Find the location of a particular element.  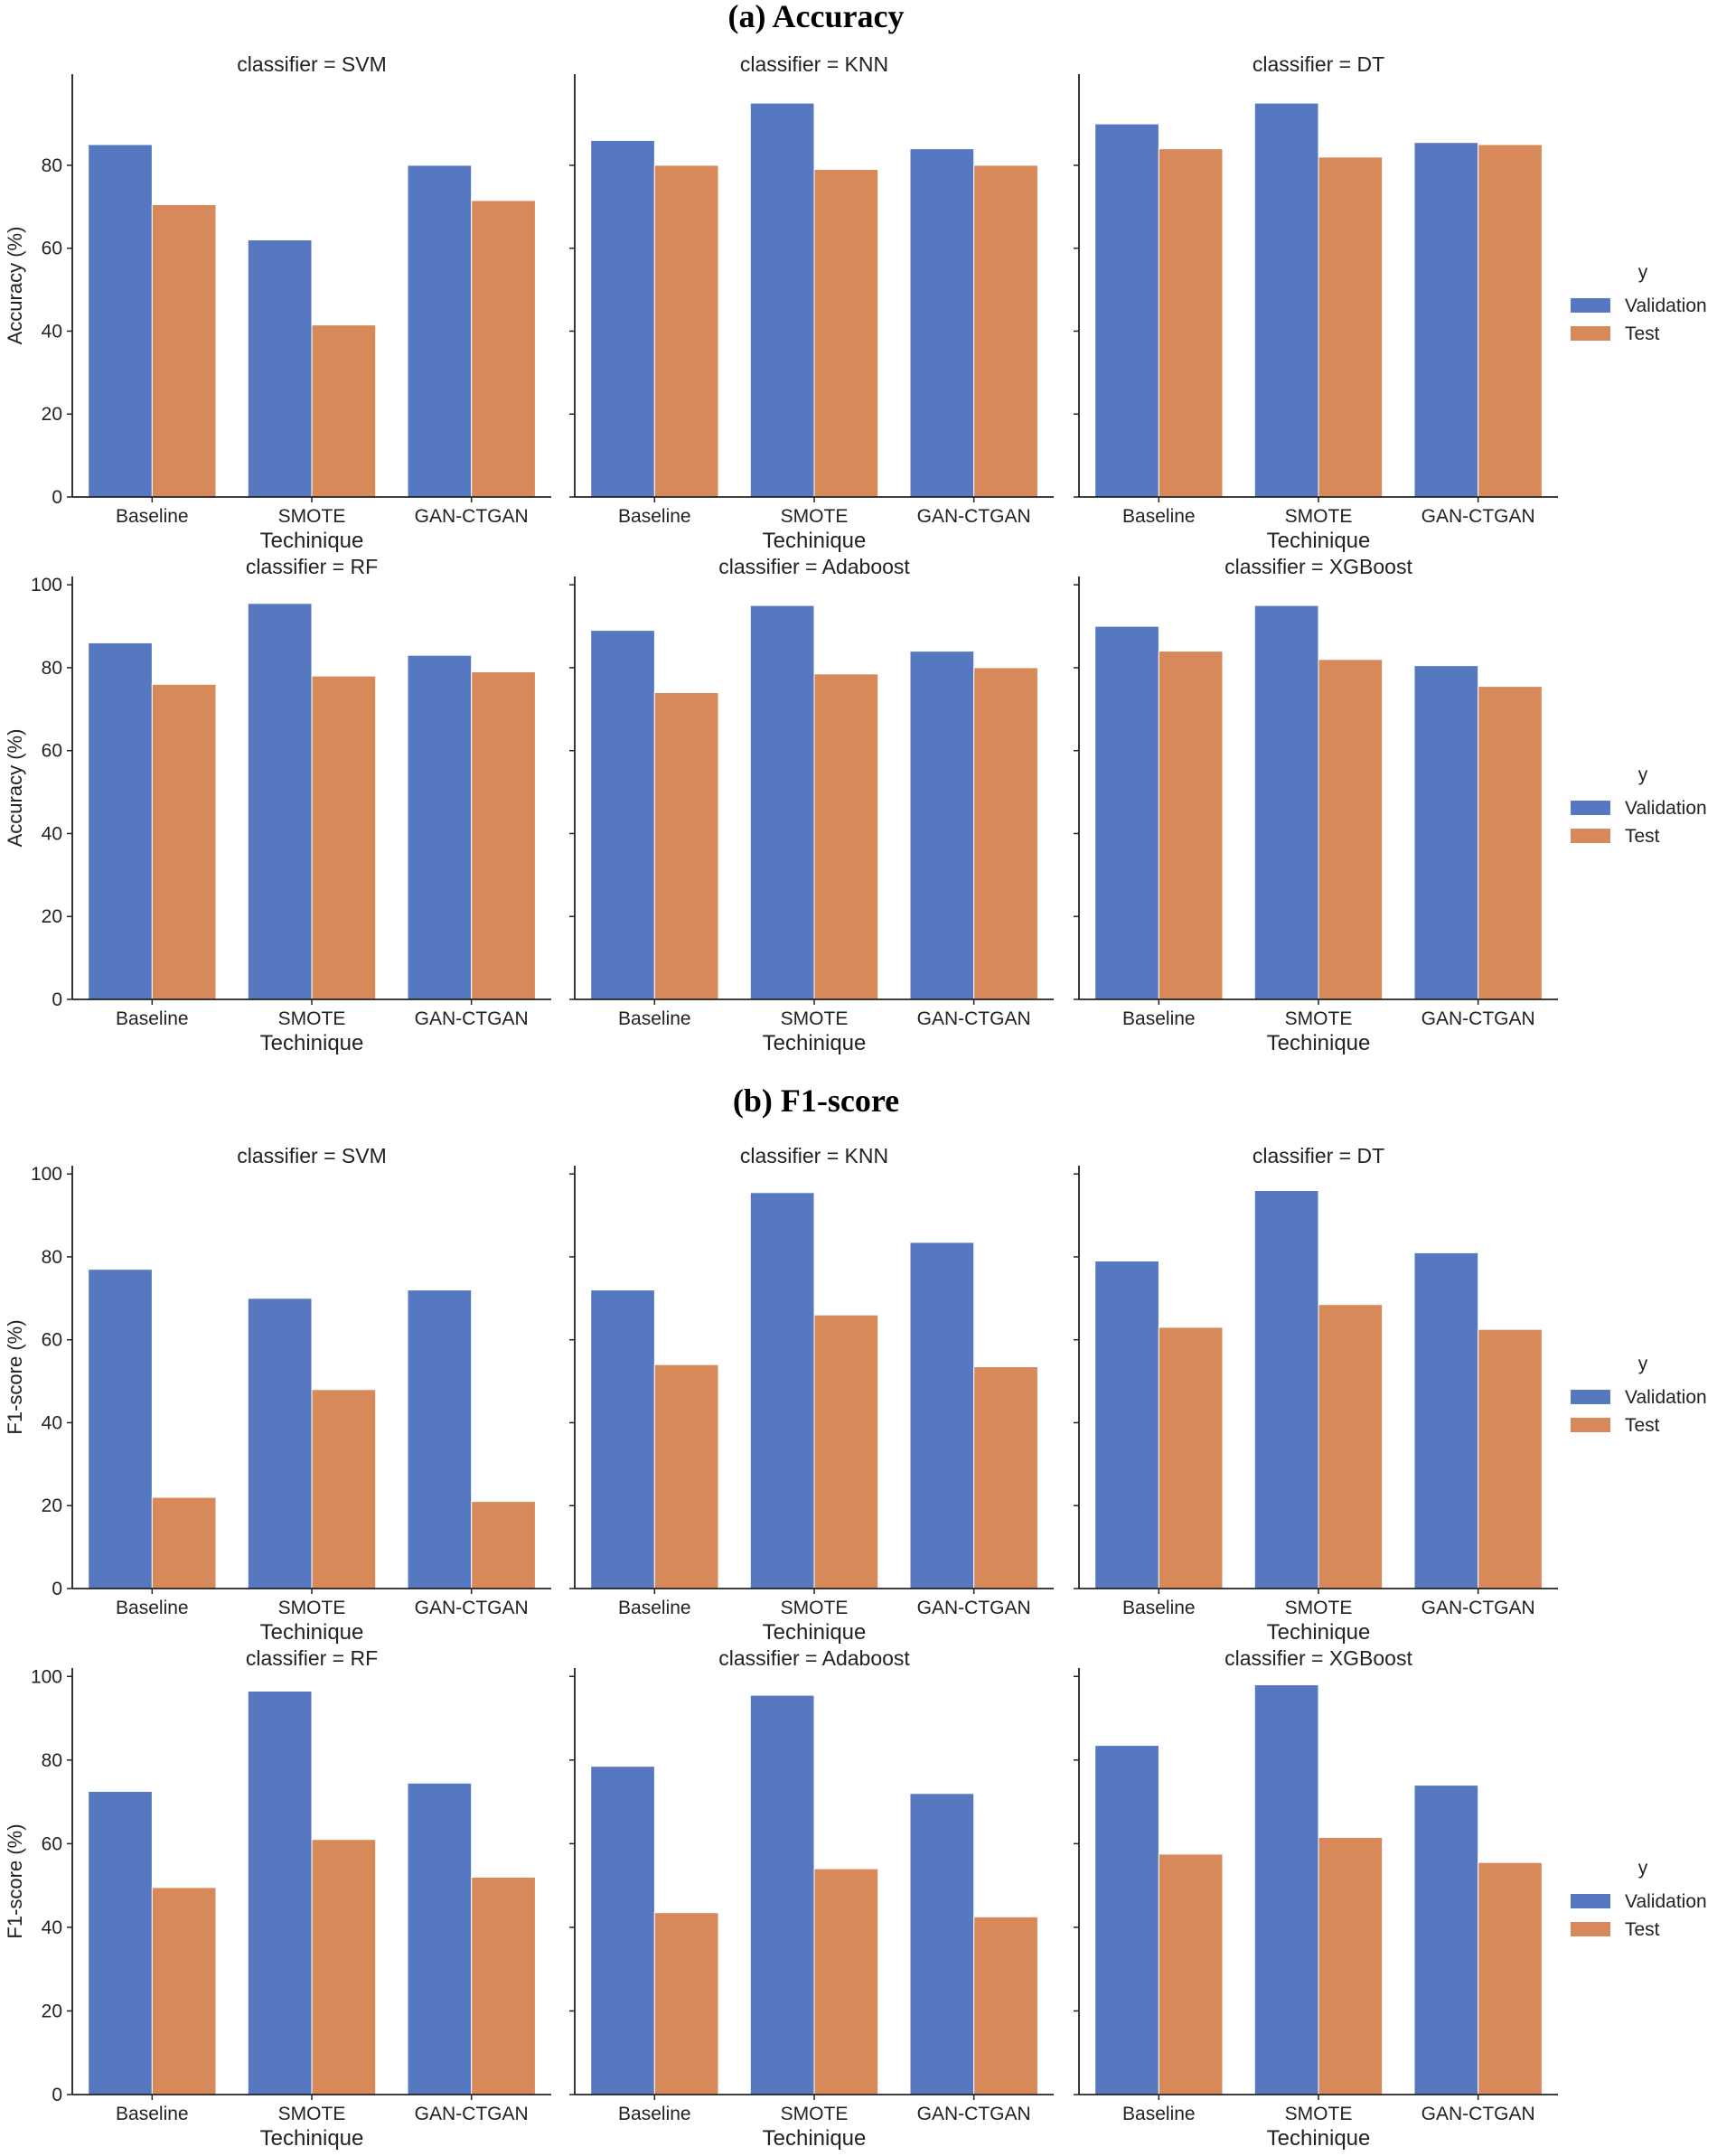

y-tick-label: 20 is located at coordinates (52, 917).